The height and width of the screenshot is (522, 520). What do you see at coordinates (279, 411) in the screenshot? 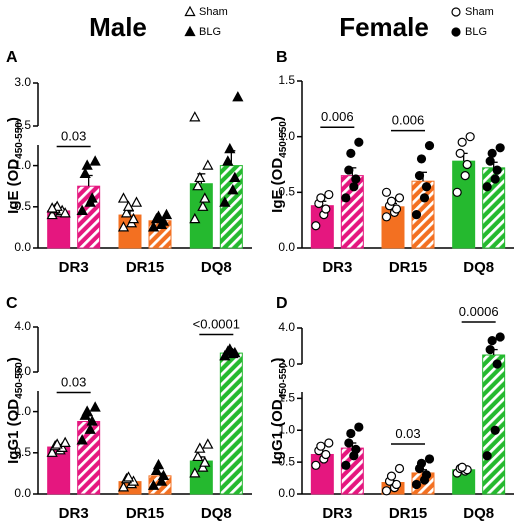
I see `y-axis-label: IgG1 (OD450-550)` at bounding box center [279, 411].